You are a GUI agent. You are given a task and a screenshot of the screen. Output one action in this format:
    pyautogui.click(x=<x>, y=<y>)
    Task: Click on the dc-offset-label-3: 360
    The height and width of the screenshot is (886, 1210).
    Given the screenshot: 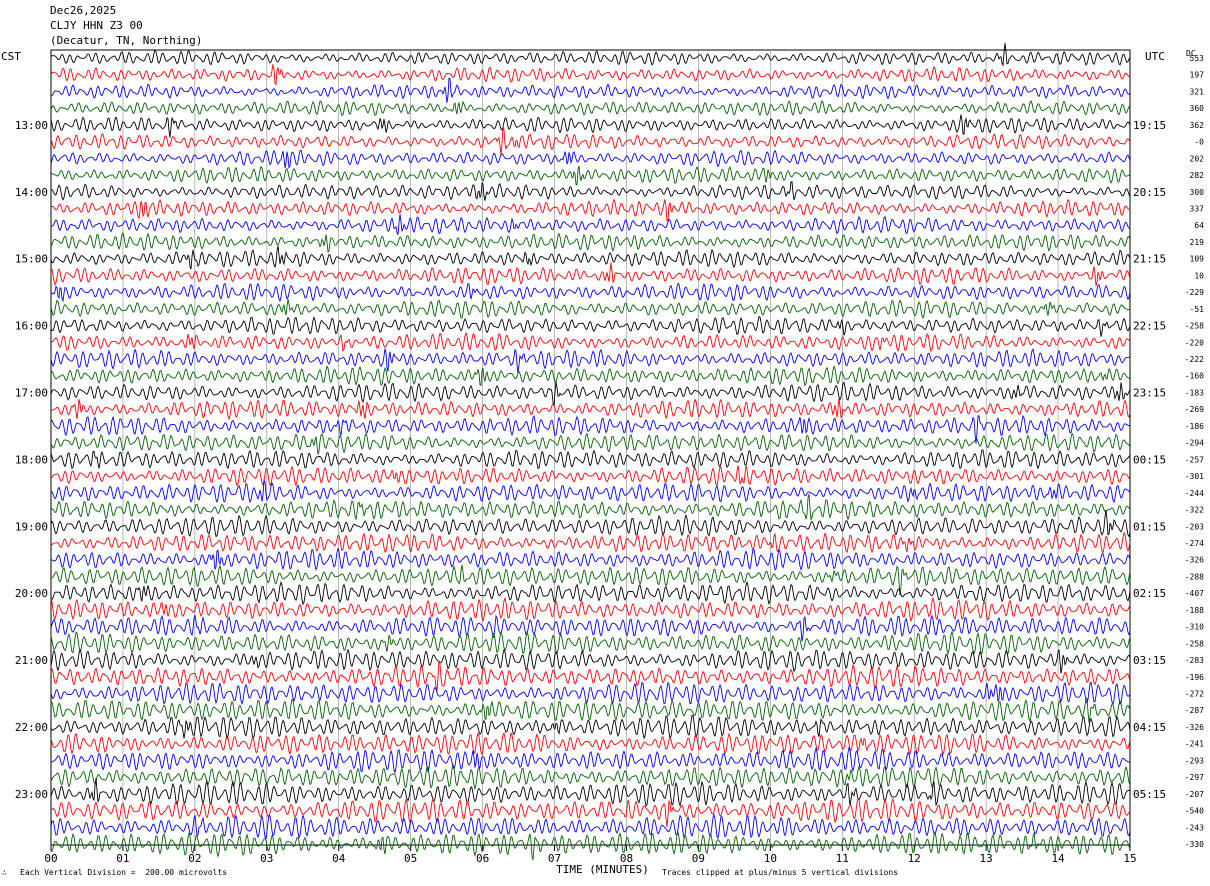 What is the action you would take?
    pyautogui.click(x=1197, y=108)
    